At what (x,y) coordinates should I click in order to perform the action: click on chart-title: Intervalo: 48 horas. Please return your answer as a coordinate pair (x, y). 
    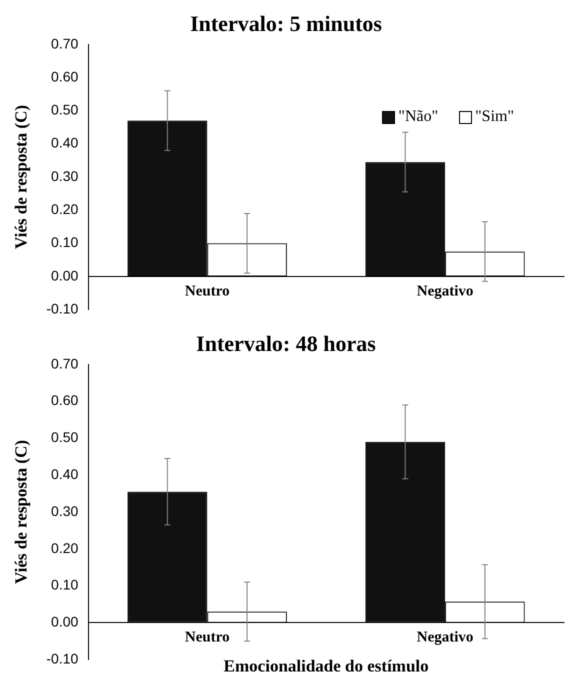
    Looking at the image, I should click on (286, 343).